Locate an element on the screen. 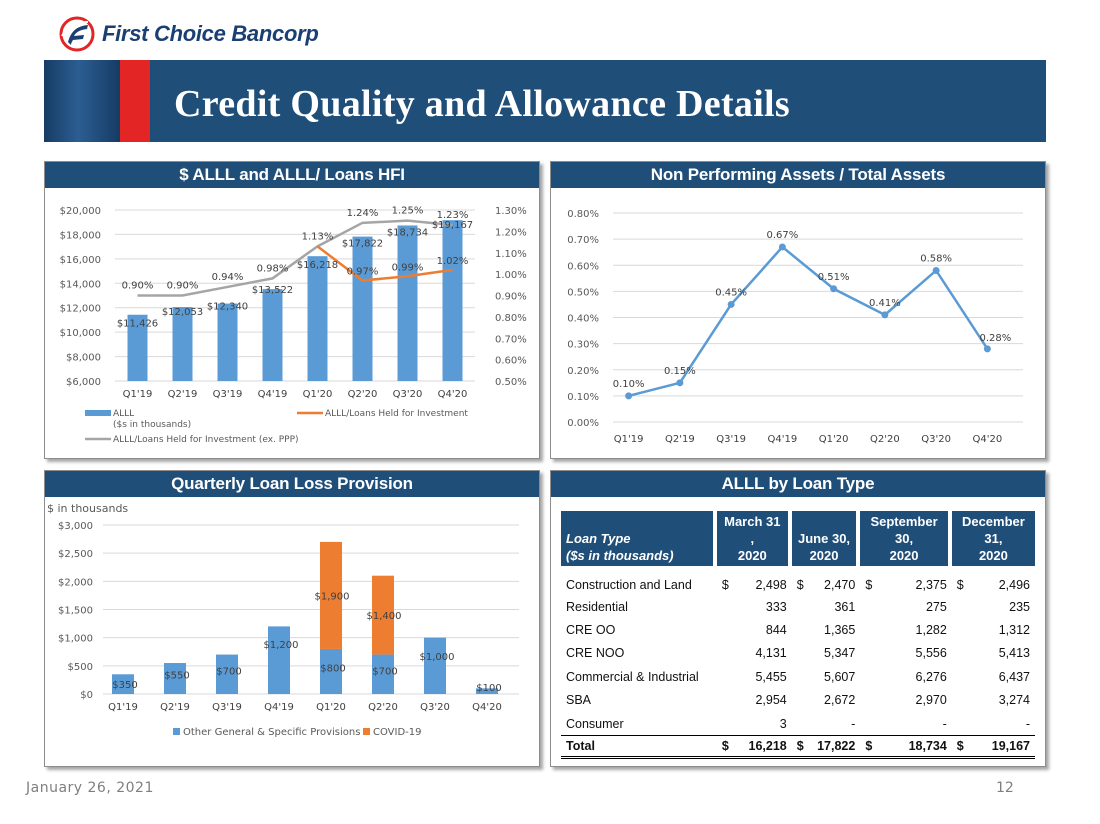 This screenshot has width=1100, height=824. unit-note: $ in thousands is located at coordinates (87, 508).